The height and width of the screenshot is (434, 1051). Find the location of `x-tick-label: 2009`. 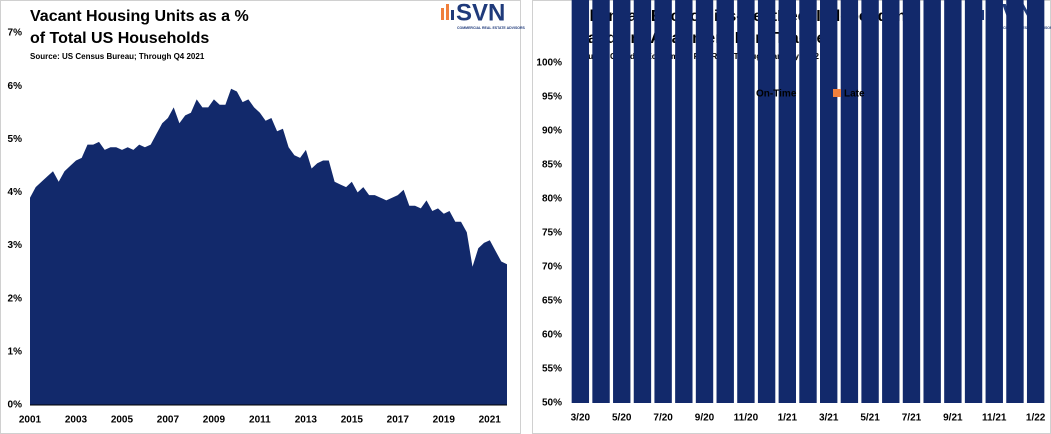

x-tick-label: 2009 is located at coordinates (214, 420).